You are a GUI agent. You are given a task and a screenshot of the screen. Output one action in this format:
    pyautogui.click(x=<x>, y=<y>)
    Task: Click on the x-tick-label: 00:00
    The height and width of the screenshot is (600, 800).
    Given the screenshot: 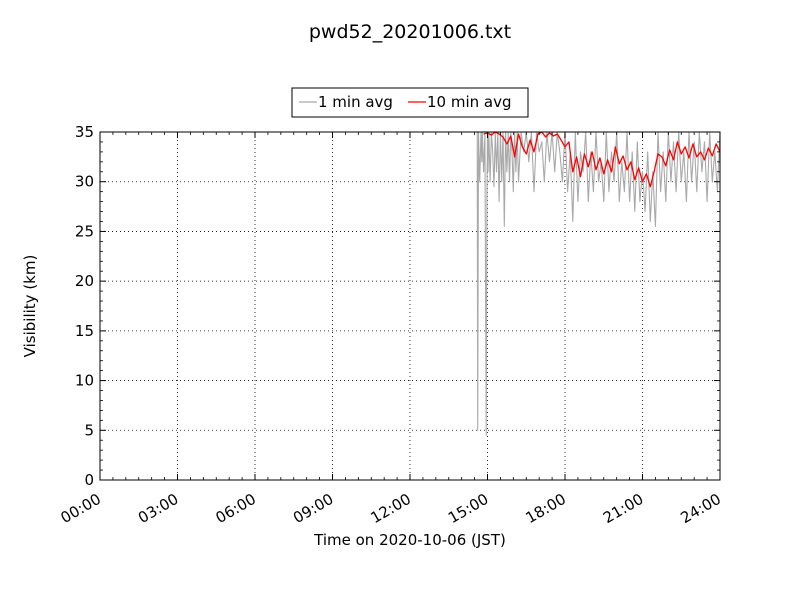 What is the action you would take?
    pyautogui.click(x=81, y=508)
    